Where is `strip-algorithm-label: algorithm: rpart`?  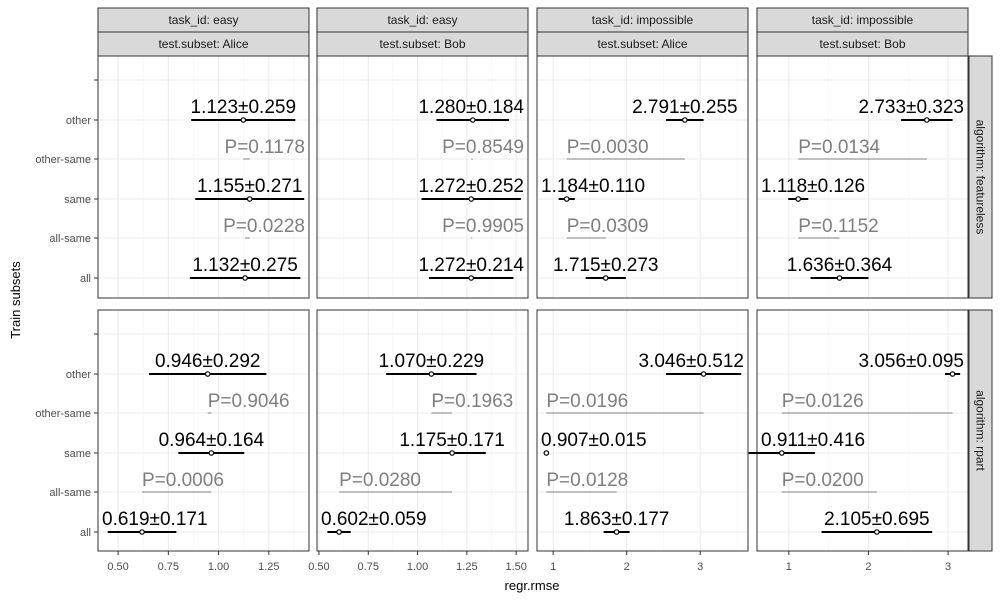
strip-algorithm-label: algorithm: rpart is located at coordinates (981, 430).